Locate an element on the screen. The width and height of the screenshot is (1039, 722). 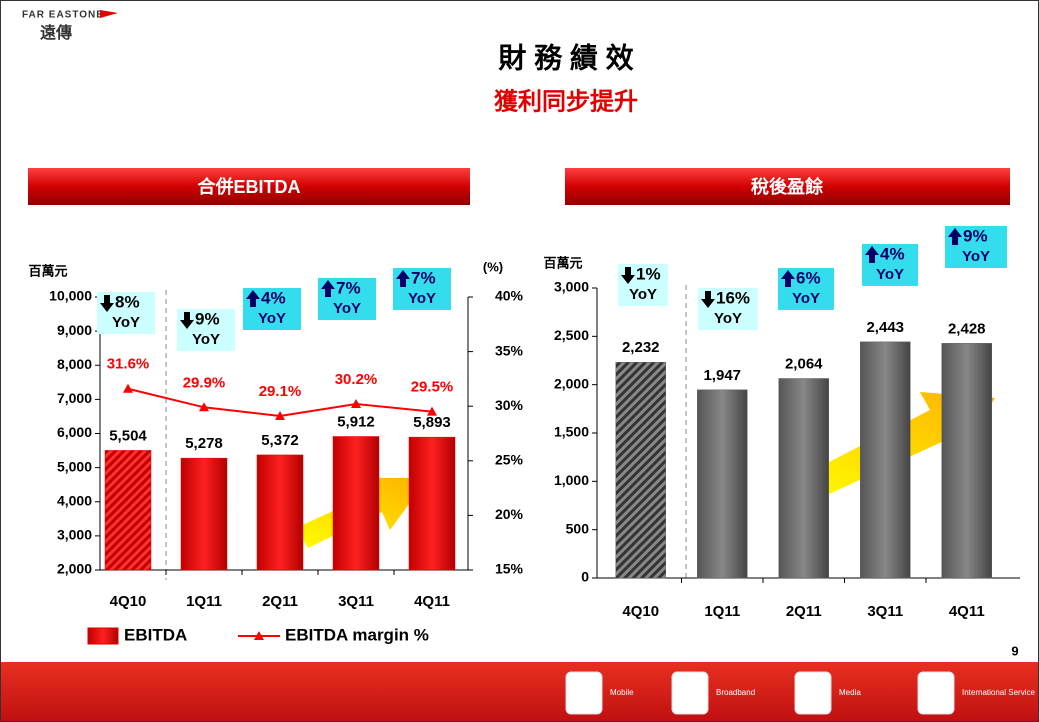
y-tick-label: 4,000 is located at coordinates (74, 500).